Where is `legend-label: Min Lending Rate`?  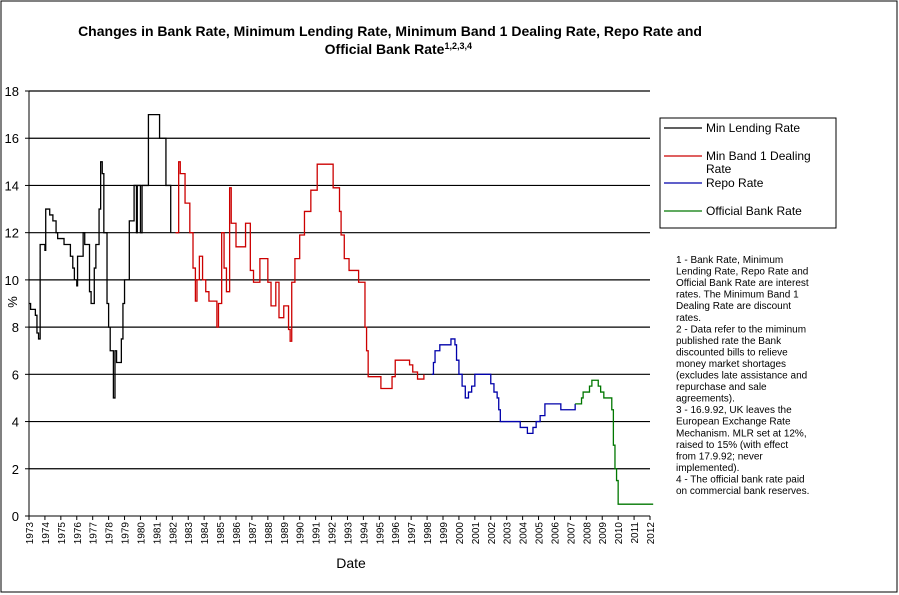 legend-label: Min Lending Rate is located at coordinates (753, 128).